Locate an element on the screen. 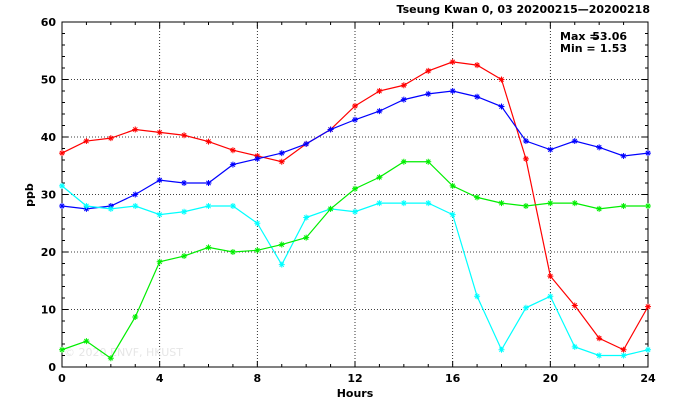 The width and height of the screenshot is (674, 409). x-tick-label: 24 is located at coordinates (648, 378).